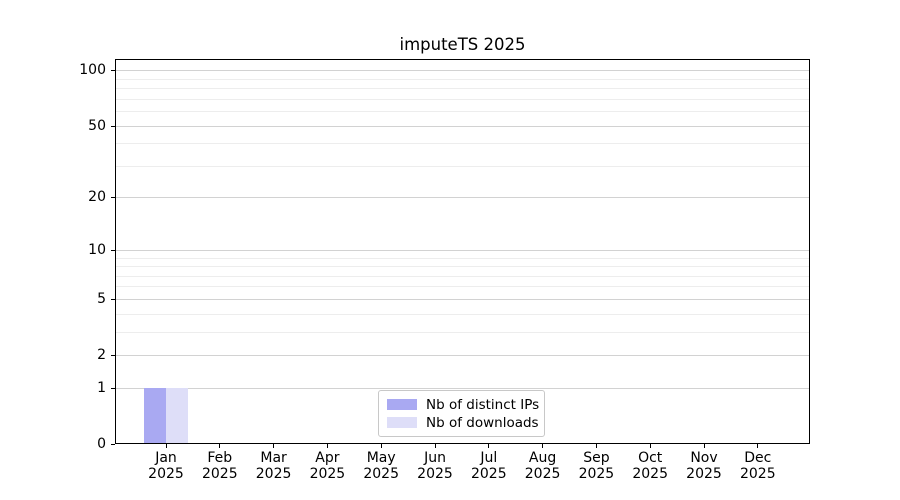 This screenshot has height=500, width=900. I want to click on x-tick-label-line: Jan, so click(166, 458).